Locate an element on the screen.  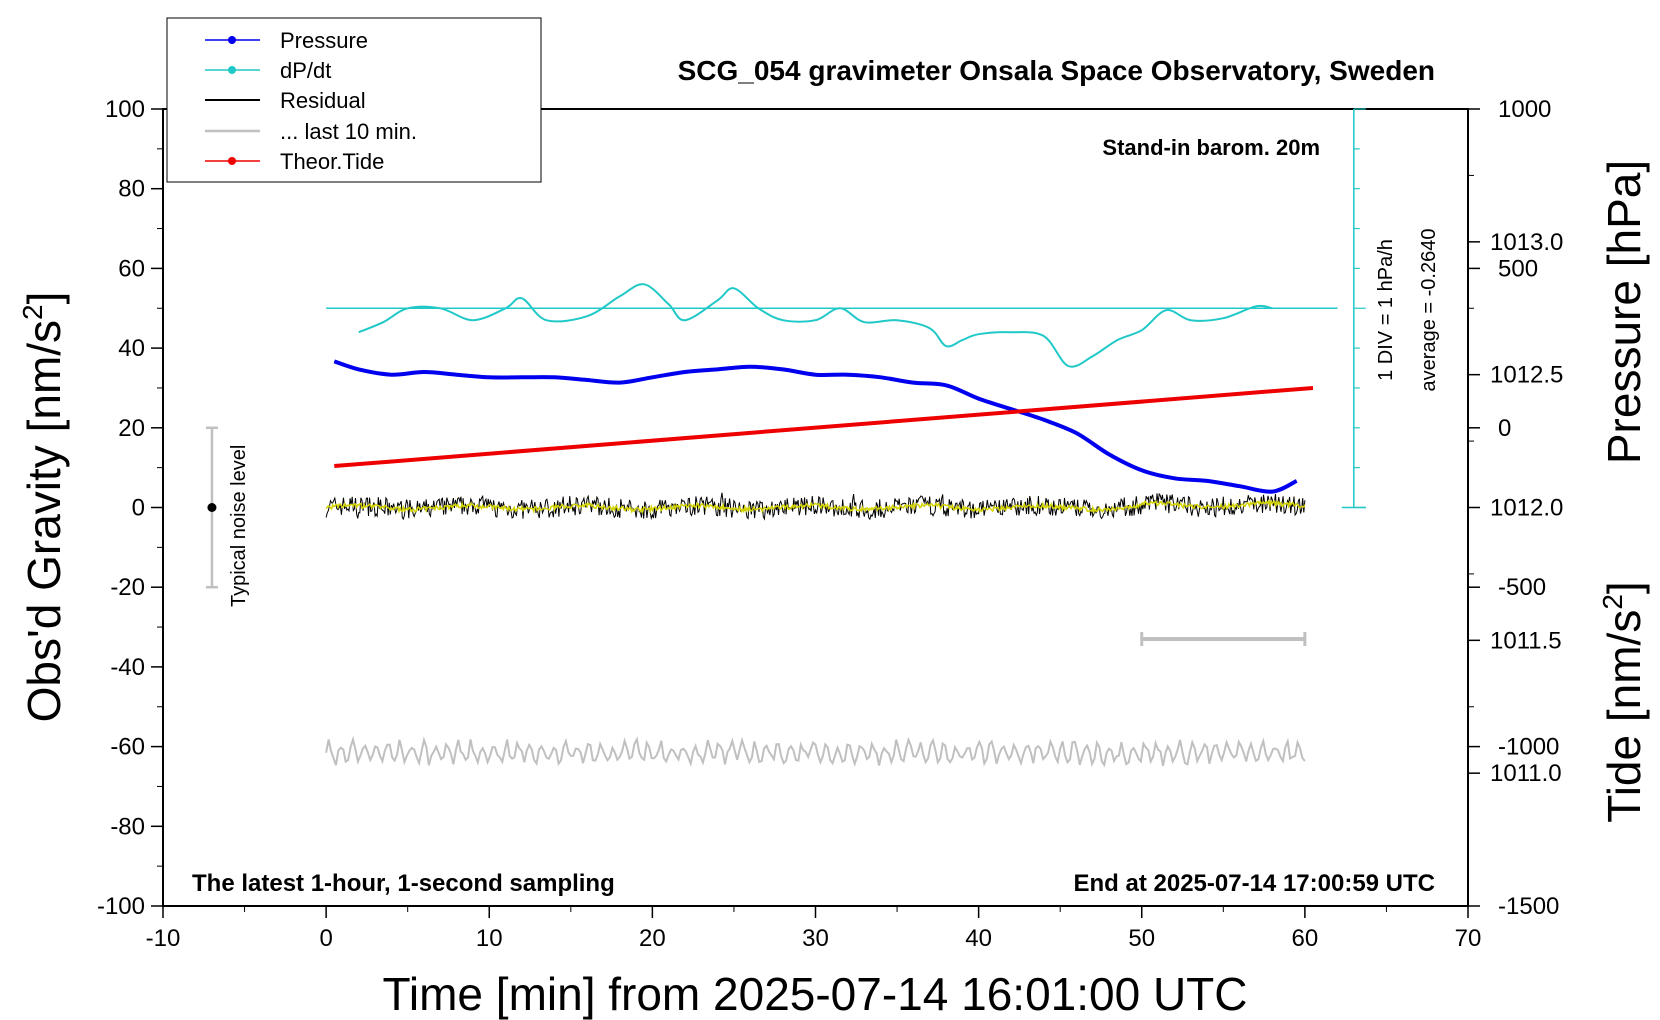
tide-tick-label: 1000 is located at coordinates (1524, 109).